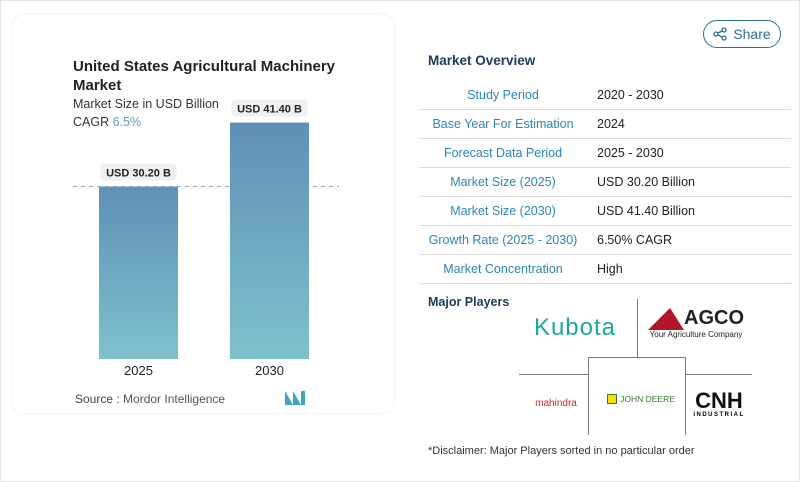 This screenshot has width=800, height=482. What do you see at coordinates (630, 153) in the screenshot?
I see `row-value: 2025 - 2030` at bounding box center [630, 153].